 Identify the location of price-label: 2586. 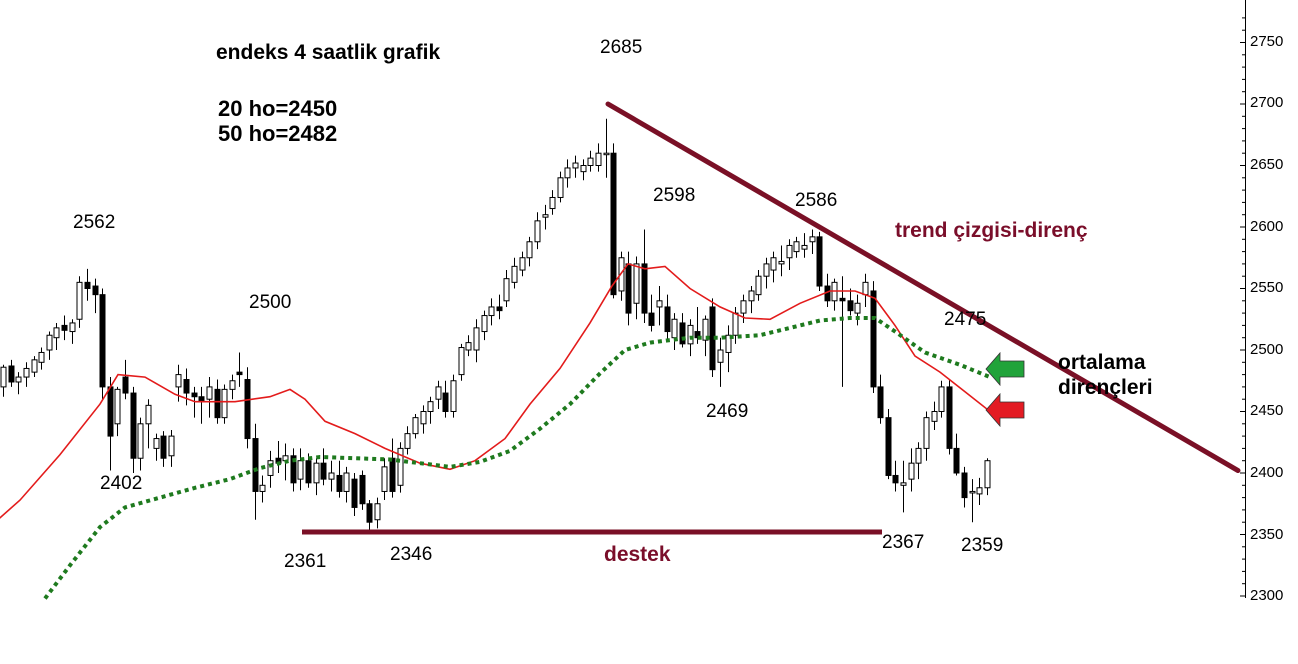
(816, 200).